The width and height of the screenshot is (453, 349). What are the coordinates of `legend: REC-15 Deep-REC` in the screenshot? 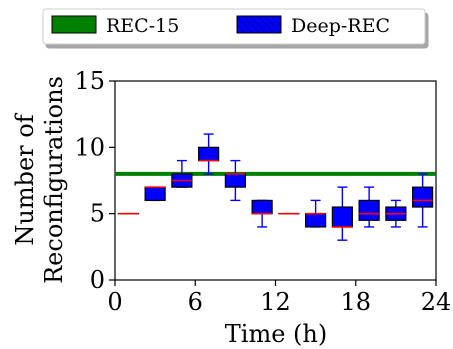 It's located at (234, 26).